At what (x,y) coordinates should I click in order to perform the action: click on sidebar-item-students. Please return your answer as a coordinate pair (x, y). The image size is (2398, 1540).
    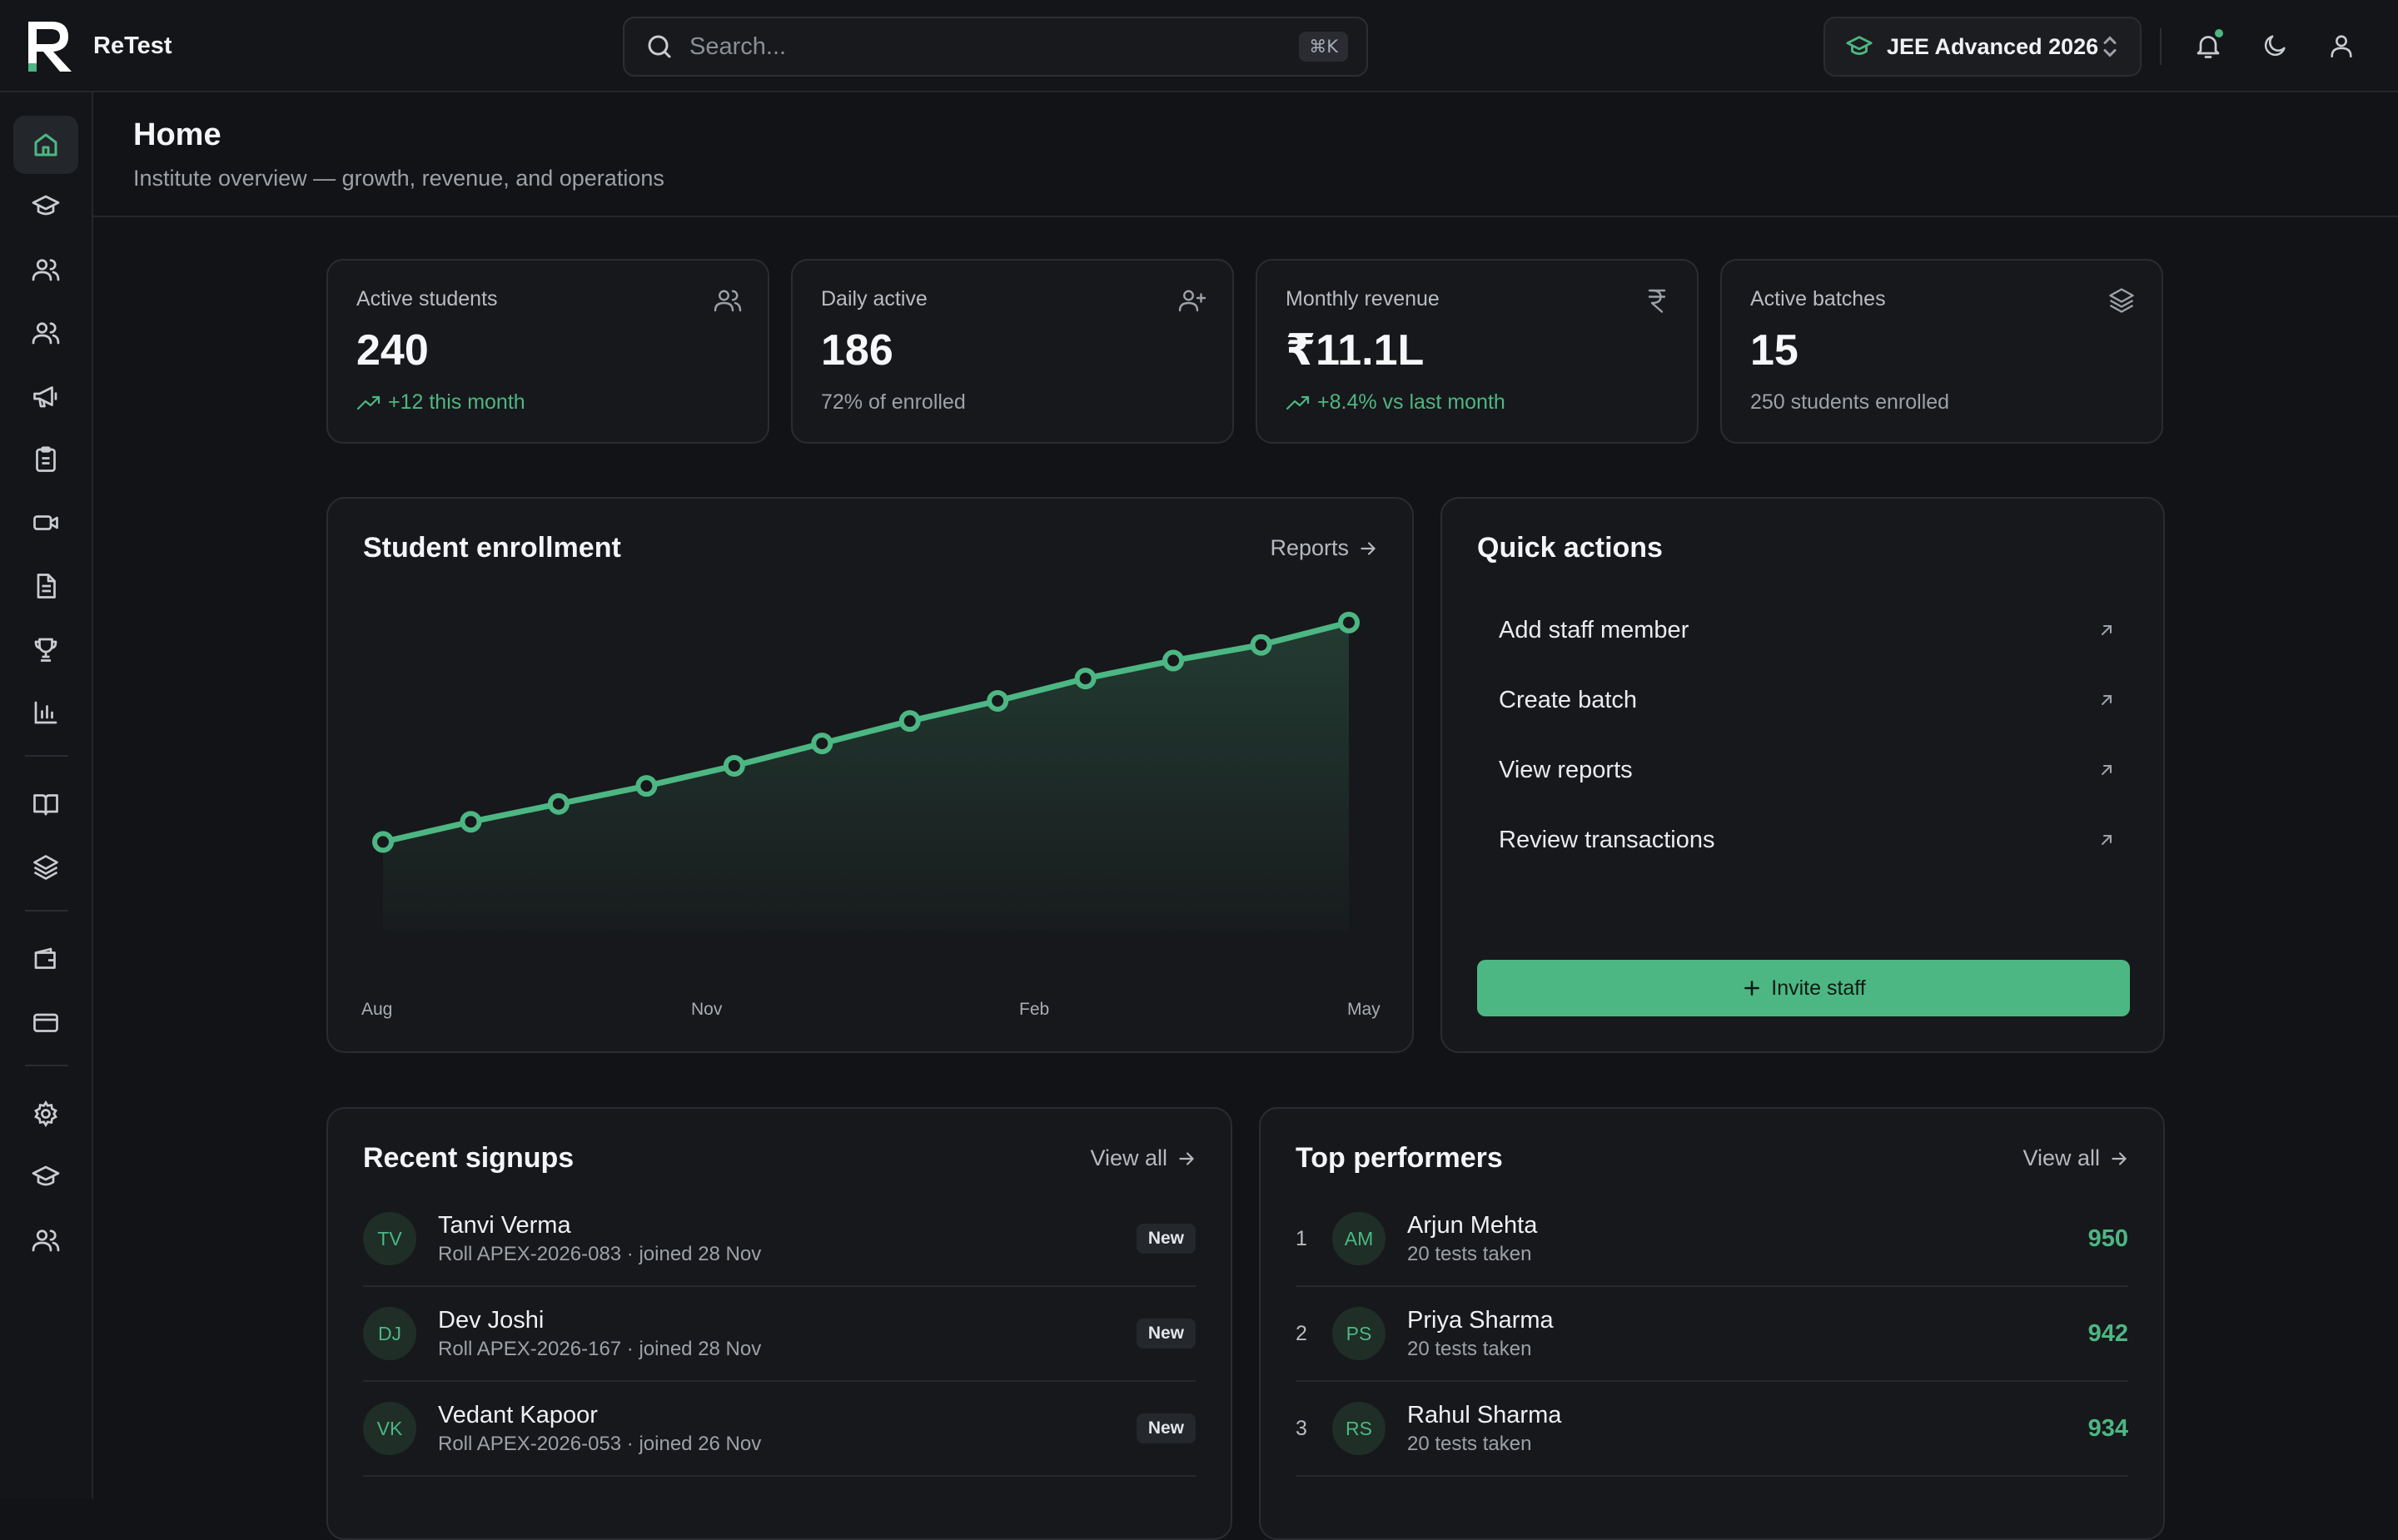
    Looking at the image, I should click on (45, 270).